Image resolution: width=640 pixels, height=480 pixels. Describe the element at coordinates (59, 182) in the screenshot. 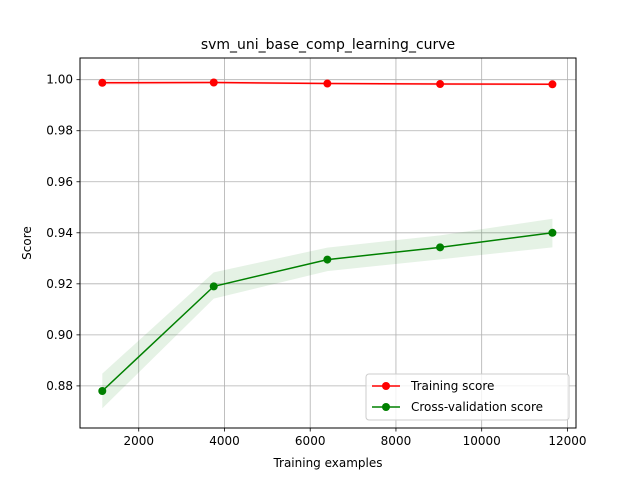

I see `y-tick-label: 0.96` at that location.